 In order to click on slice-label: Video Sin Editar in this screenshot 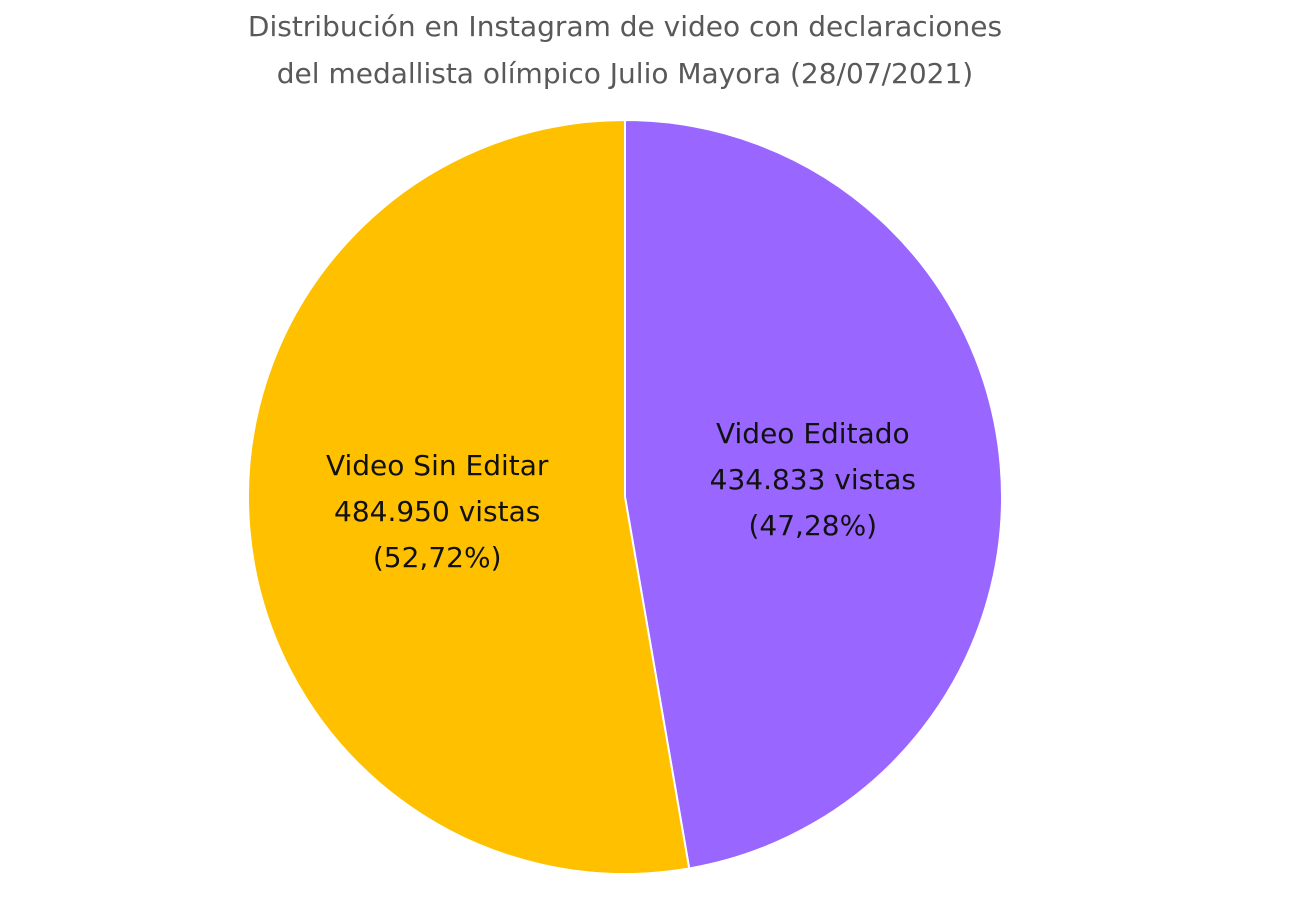, I will do `click(437, 465)`.